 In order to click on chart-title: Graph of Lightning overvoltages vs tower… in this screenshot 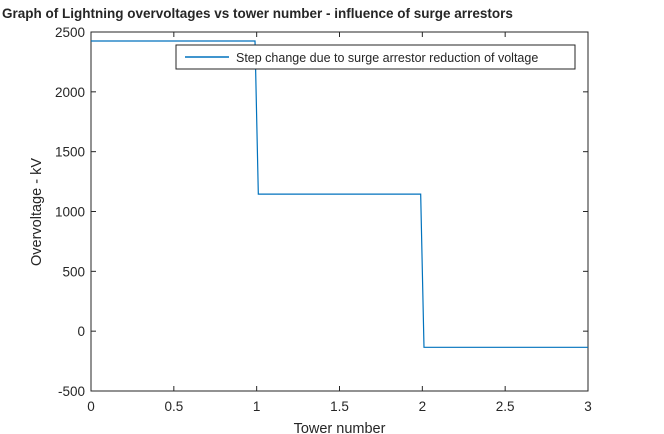, I will do `click(257, 13)`.